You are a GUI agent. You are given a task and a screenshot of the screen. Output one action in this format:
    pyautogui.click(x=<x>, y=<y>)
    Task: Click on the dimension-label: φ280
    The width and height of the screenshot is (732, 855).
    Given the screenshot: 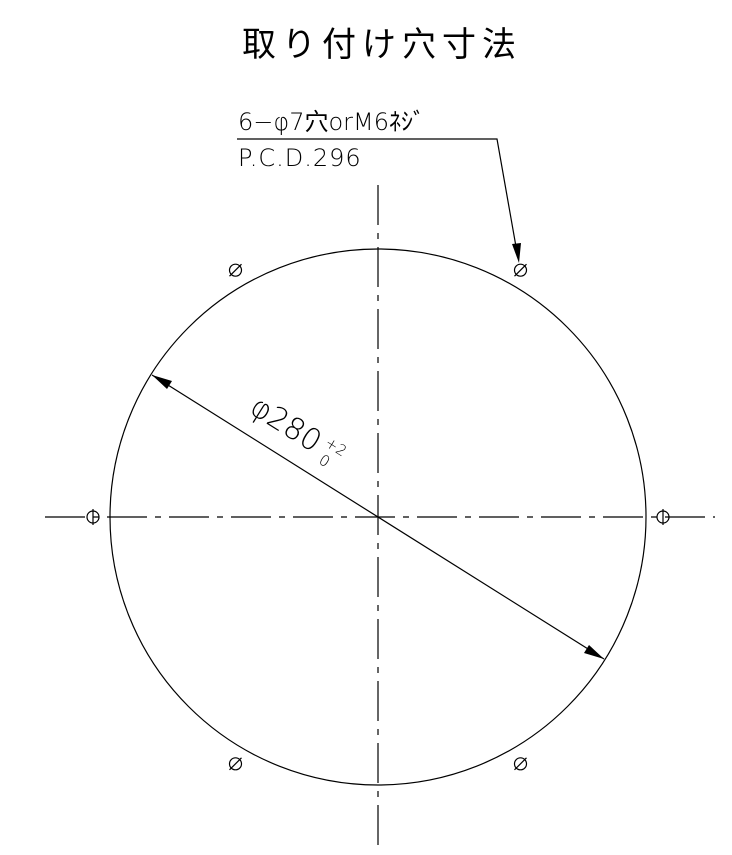 What is the action you would take?
    pyautogui.click(x=286, y=424)
    